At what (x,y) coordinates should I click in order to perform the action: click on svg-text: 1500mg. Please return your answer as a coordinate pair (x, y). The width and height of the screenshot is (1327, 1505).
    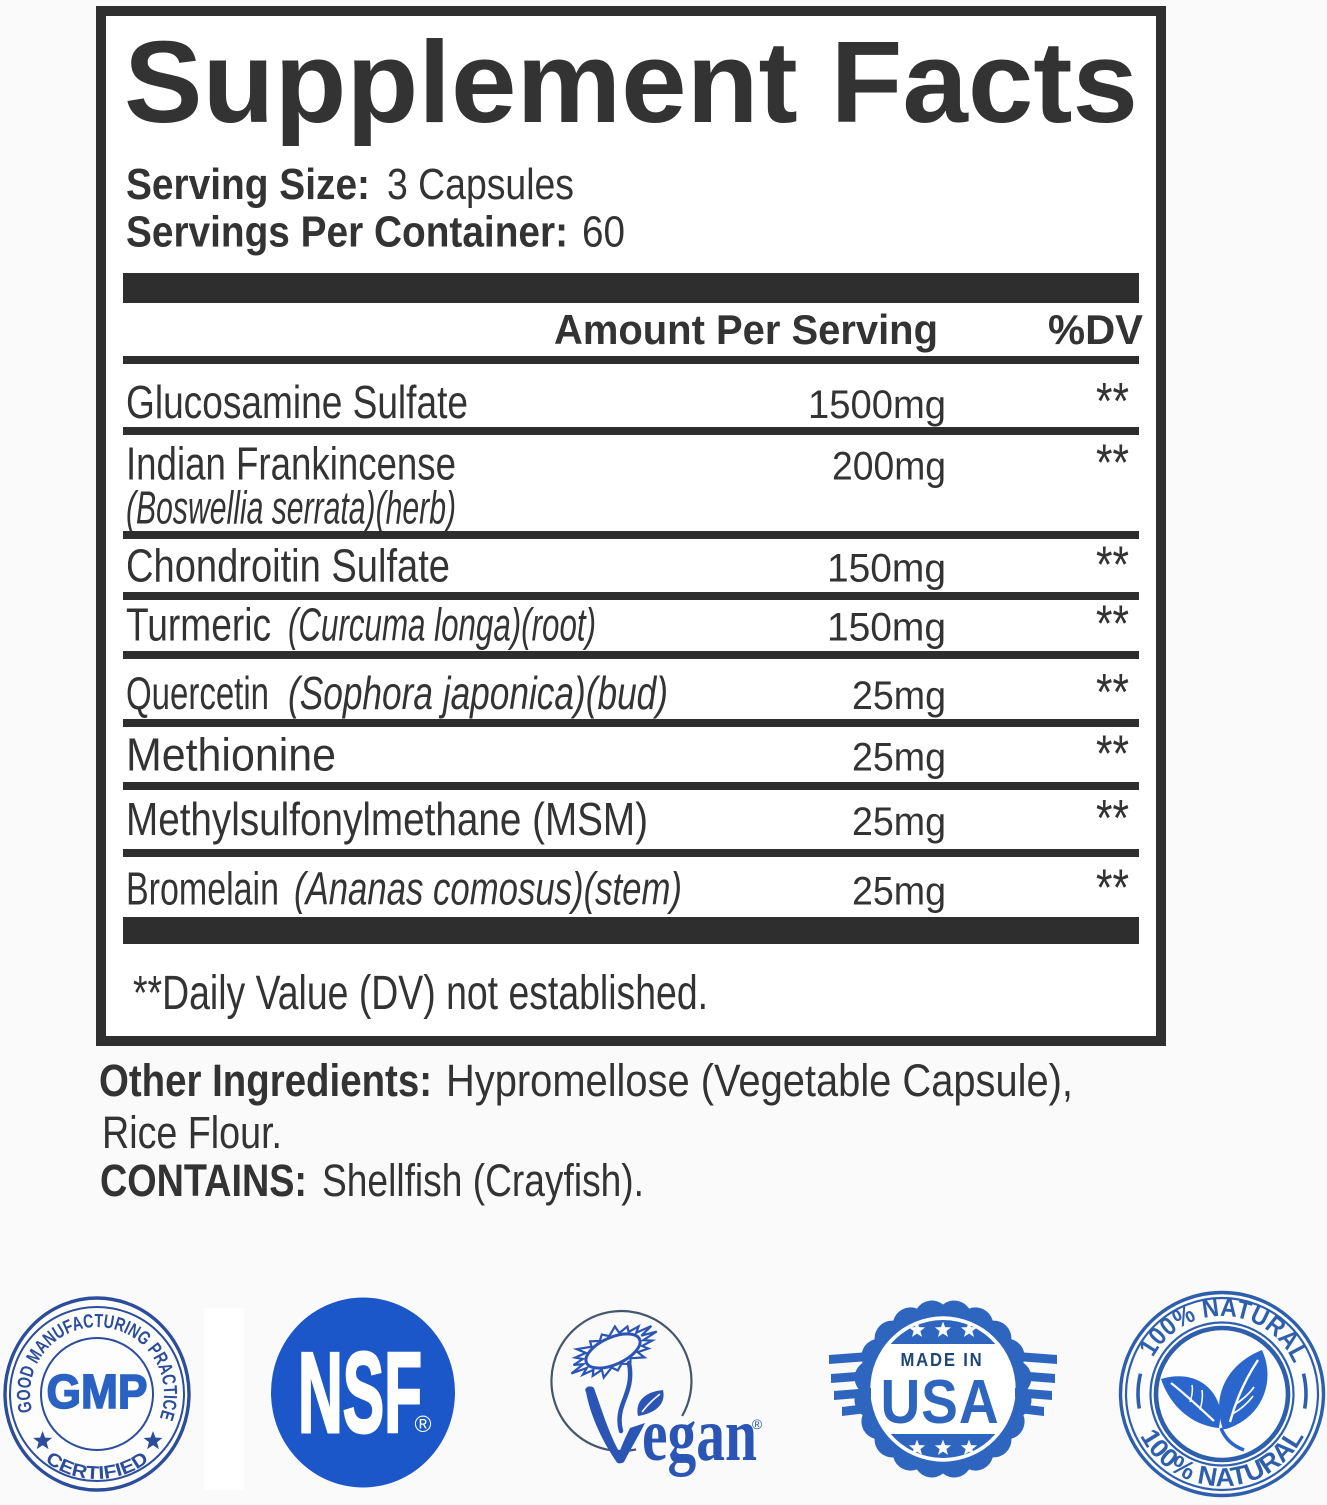
    Looking at the image, I should click on (877, 405).